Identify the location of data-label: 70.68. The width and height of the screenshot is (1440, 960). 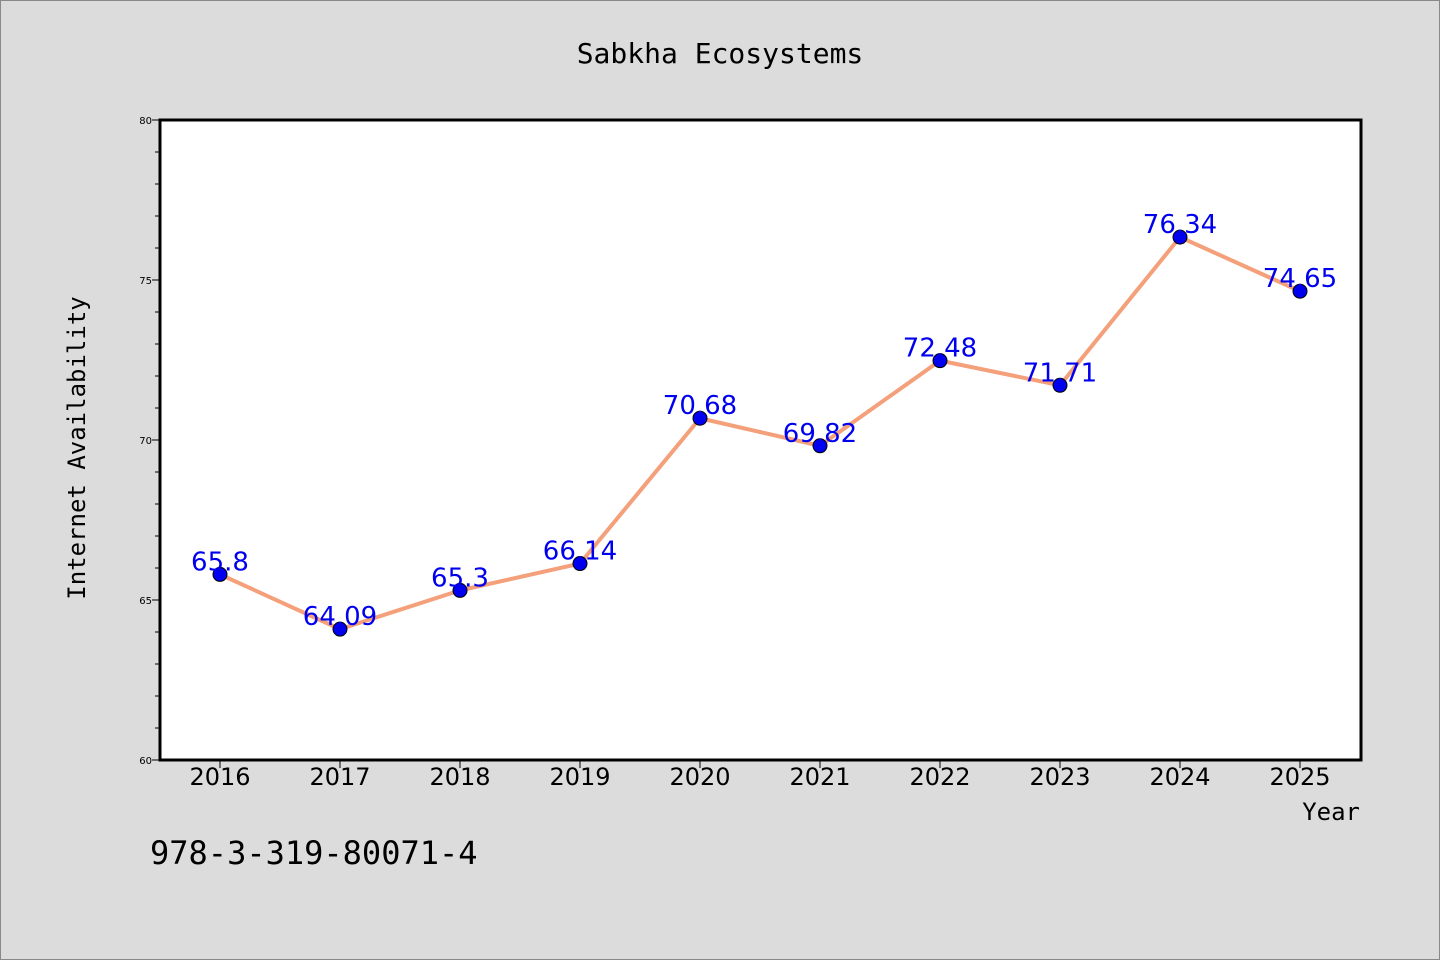
(700, 406).